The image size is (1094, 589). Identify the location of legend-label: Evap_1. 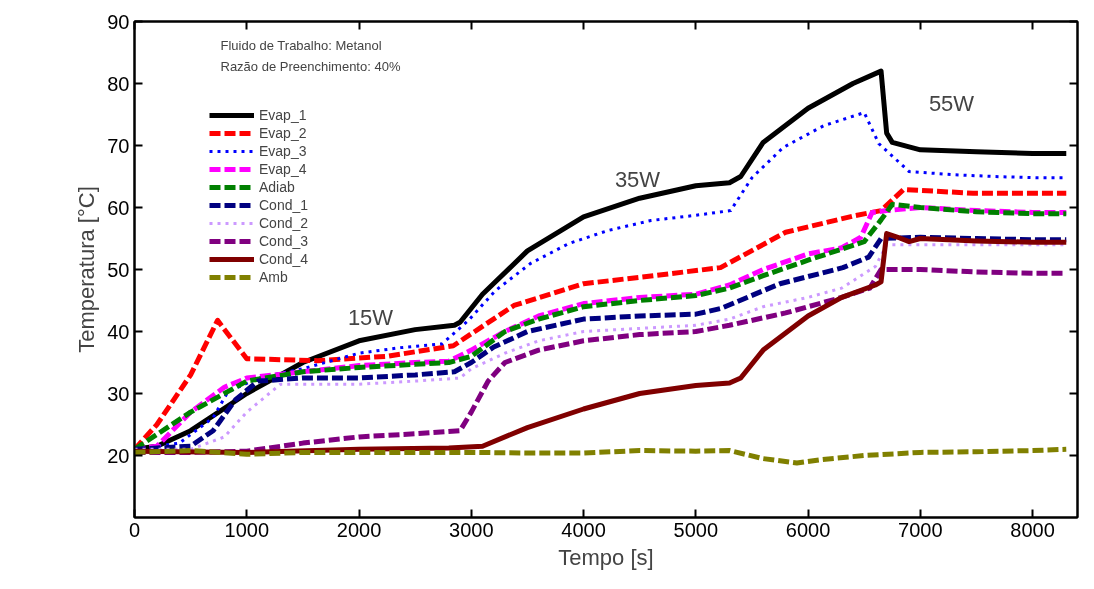
(283, 115).